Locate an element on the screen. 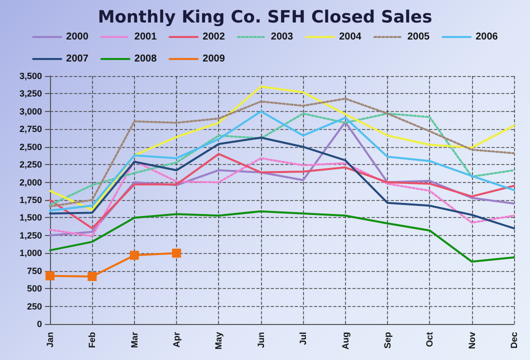  y-tick-label: 2,000 is located at coordinates (30, 182).